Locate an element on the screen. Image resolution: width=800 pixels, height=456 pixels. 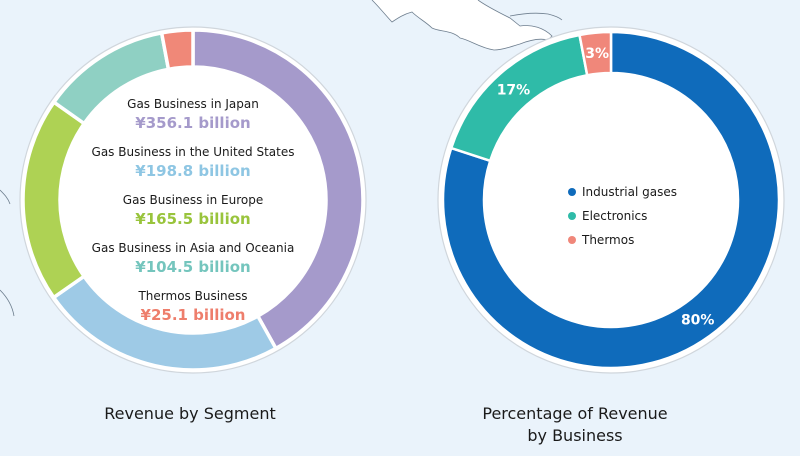
chart-caption-business-line: by Business is located at coordinates (575, 435).